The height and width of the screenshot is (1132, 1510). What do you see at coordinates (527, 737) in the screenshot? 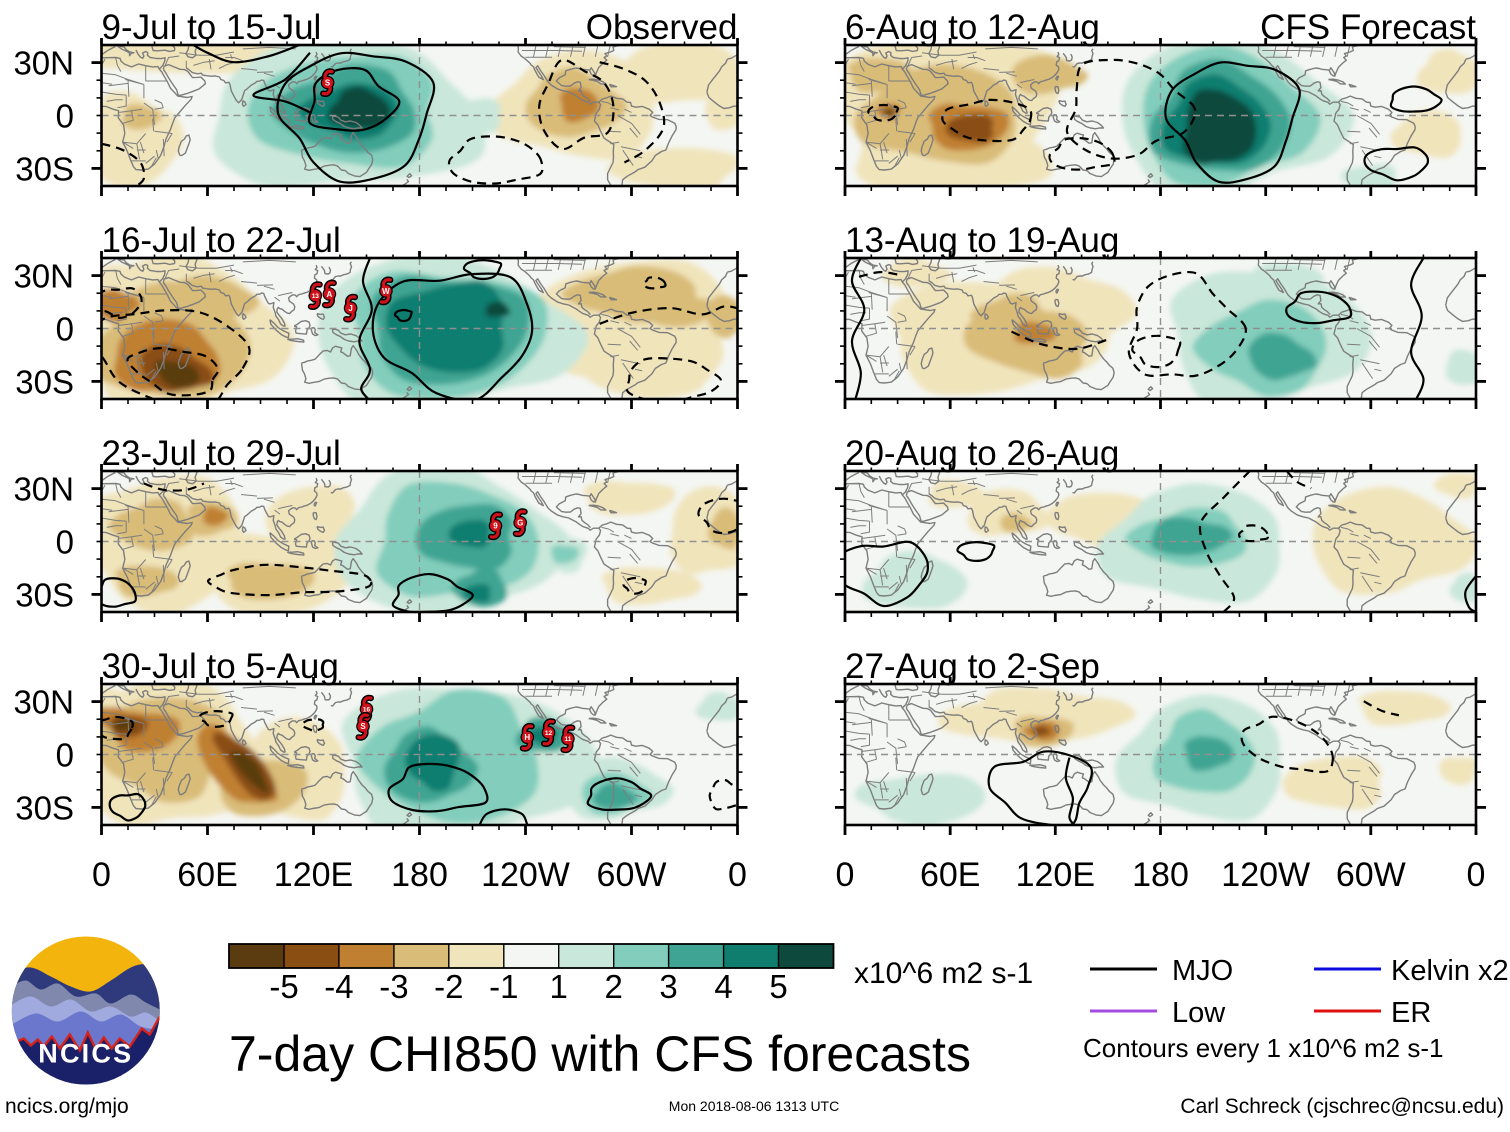
I see `svg-text: H` at bounding box center [527, 737].